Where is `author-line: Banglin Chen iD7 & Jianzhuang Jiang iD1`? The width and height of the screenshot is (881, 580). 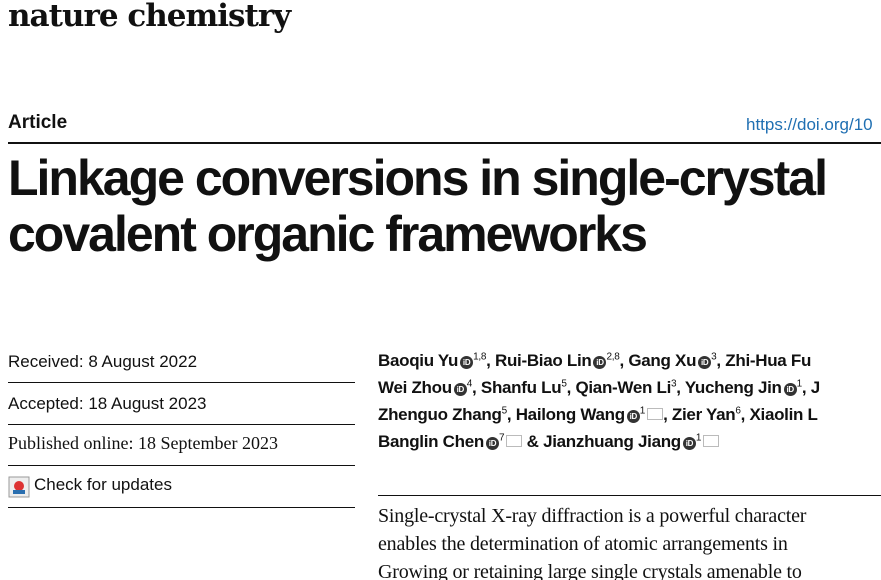 author-line: Banglin Chen iD7 & Jianzhuang Jiang iD1 is located at coordinates (549, 442).